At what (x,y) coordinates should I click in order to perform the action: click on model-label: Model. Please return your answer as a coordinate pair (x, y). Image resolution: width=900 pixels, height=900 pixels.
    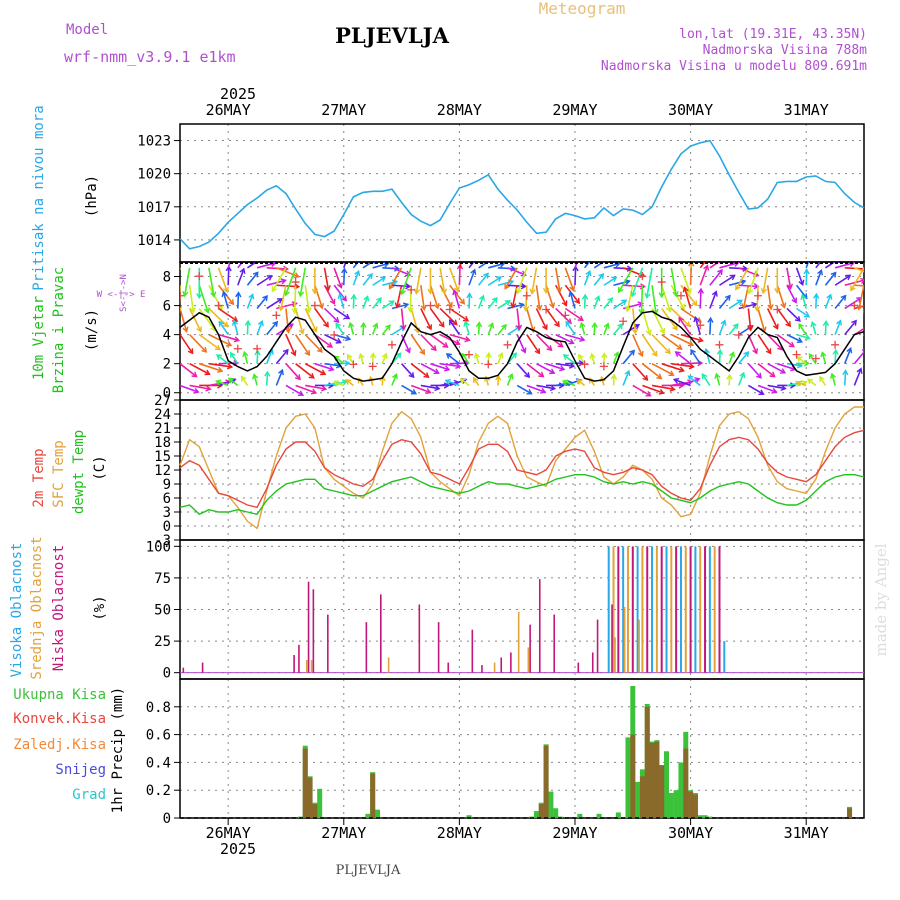
    Looking at the image, I should click on (87, 30).